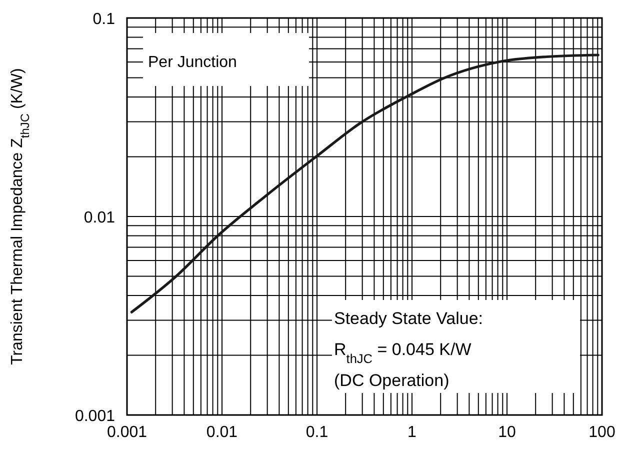 This screenshot has height=450, width=623. What do you see at coordinates (602, 432) in the screenshot?
I see `x-tick-label: 100` at bounding box center [602, 432].